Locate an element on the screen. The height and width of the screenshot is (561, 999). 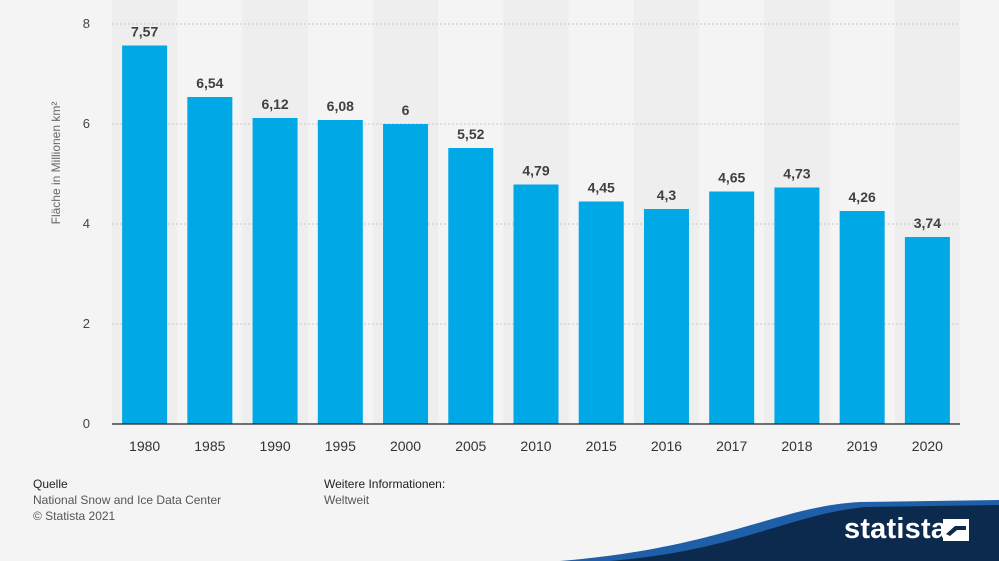
bar-2017 is located at coordinates (732, 308).